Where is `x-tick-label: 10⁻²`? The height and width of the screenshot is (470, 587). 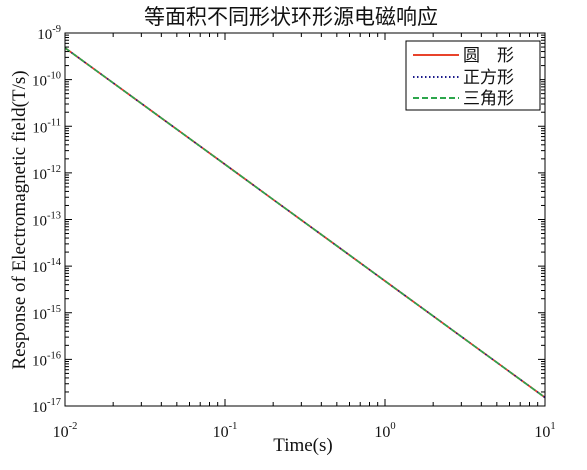
x-tick-label: 10⁻² is located at coordinates (65, 431).